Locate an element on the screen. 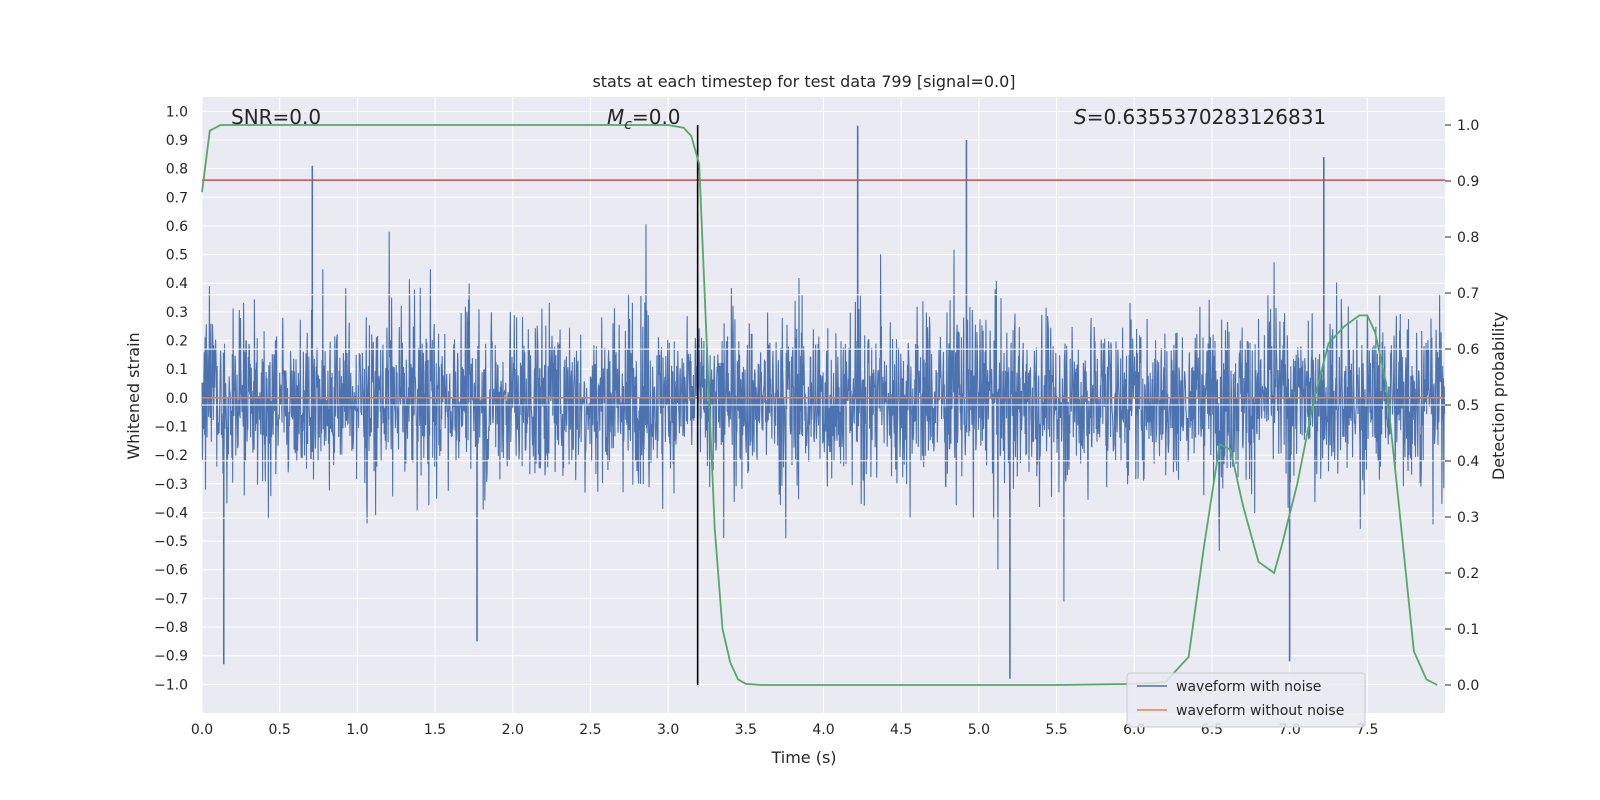 Image resolution: width=1600 pixels, height=800 pixels. y-right-tick-label: 1.0 is located at coordinates (1468, 126).